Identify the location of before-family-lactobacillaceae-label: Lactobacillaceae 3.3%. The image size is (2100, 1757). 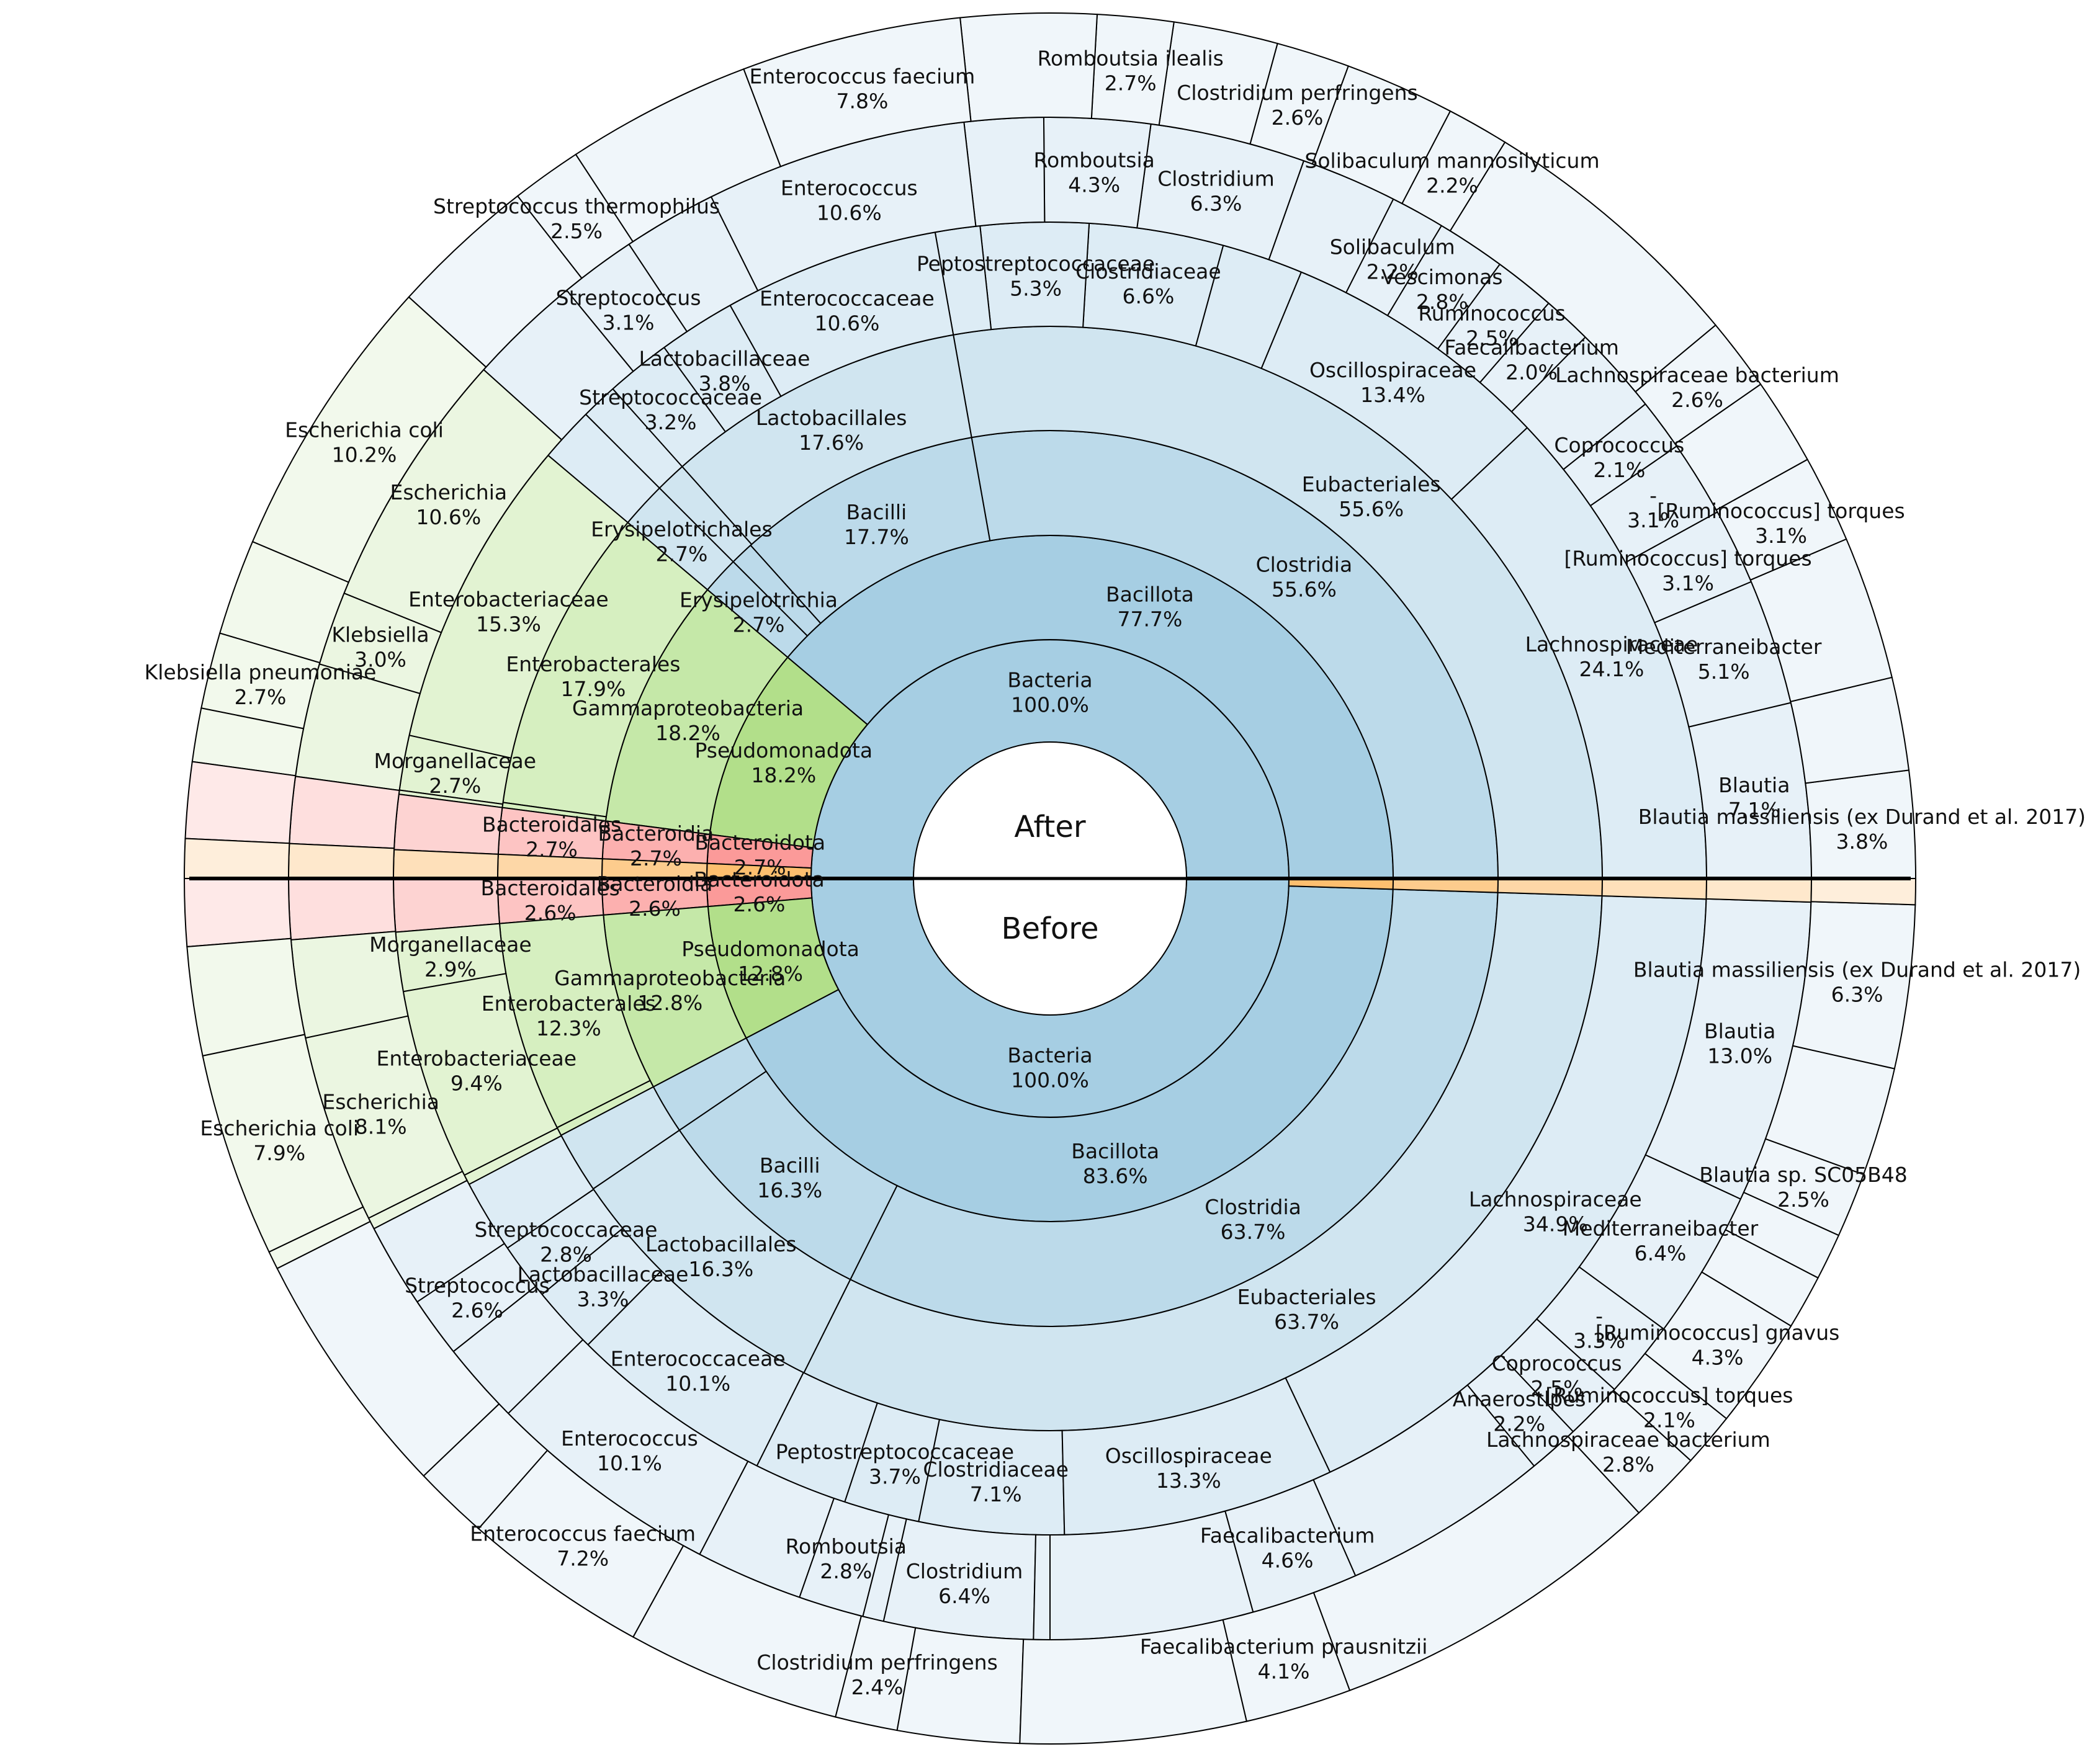
(603, 1286).